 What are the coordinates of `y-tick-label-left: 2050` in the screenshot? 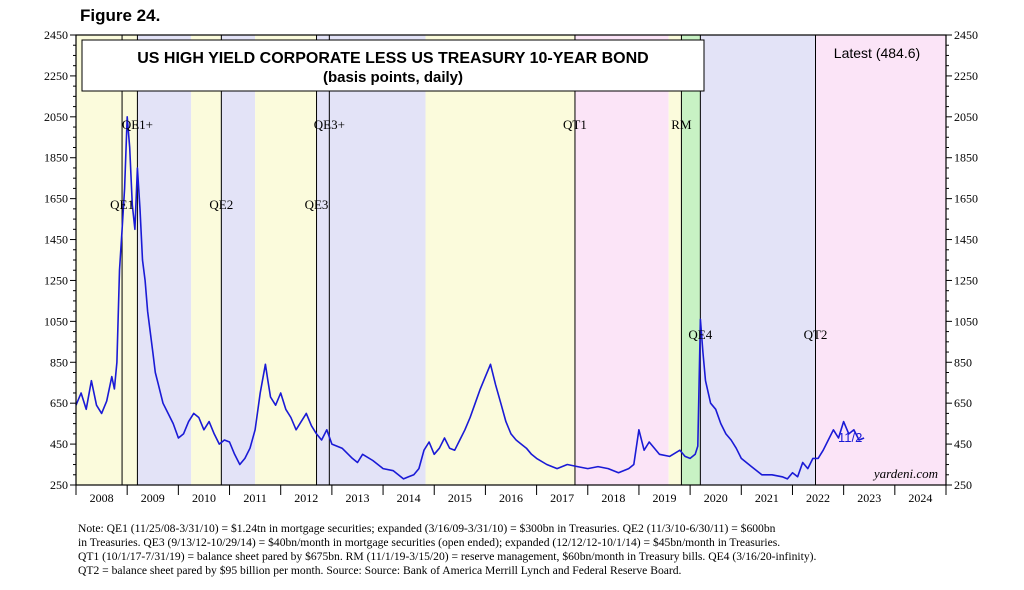 It's located at (56, 117).